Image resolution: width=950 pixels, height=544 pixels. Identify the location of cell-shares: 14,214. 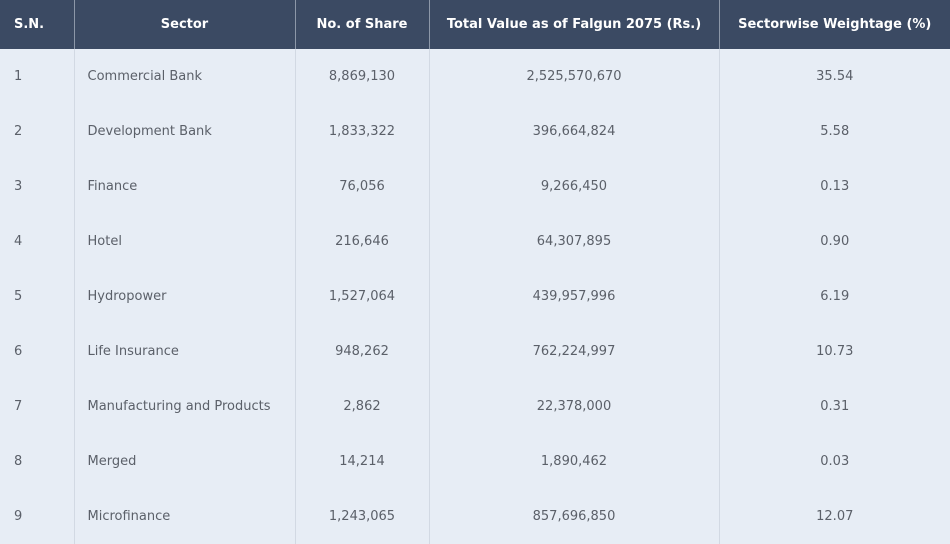
(362, 461).